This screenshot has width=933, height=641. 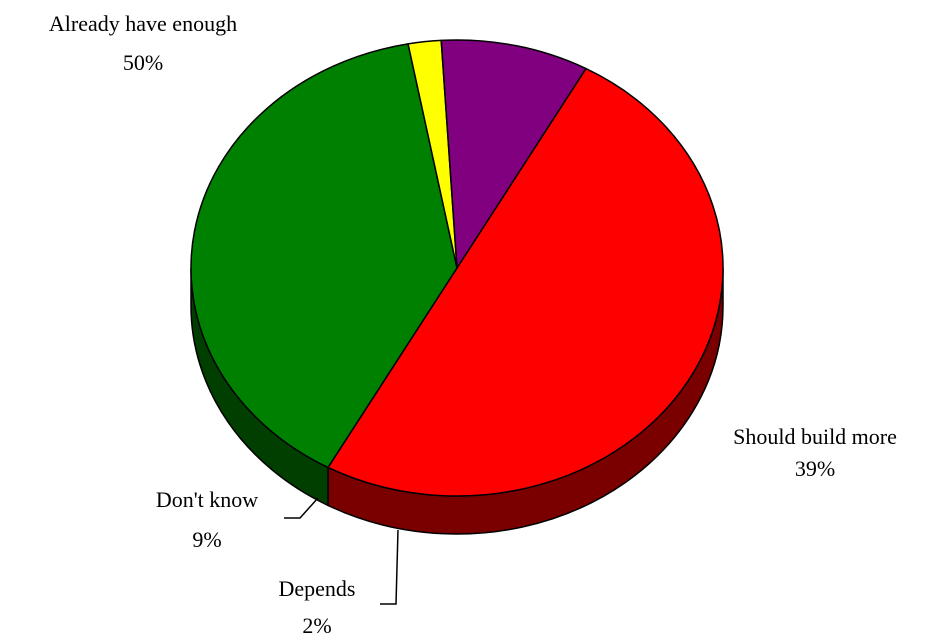 I want to click on slice-label-should-build-more: Should build more, so click(x=815, y=436).